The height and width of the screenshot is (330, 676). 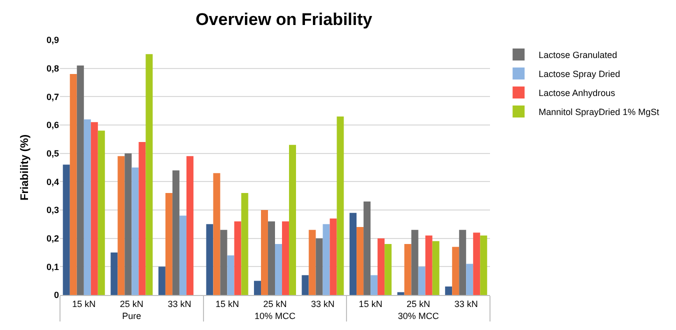 I want to click on text: Pure, so click(x=132, y=315).